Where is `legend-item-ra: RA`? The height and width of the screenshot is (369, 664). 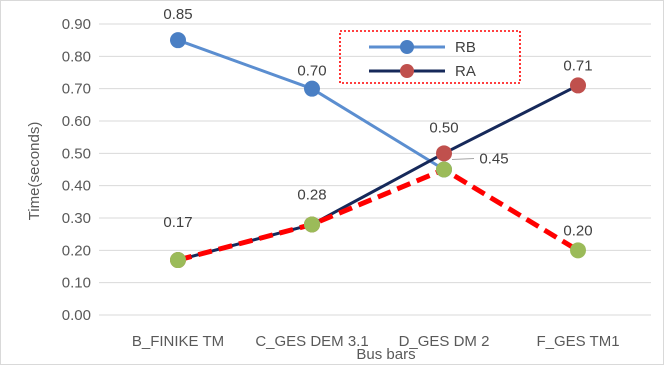
legend-item-ra: RA is located at coordinates (422, 71).